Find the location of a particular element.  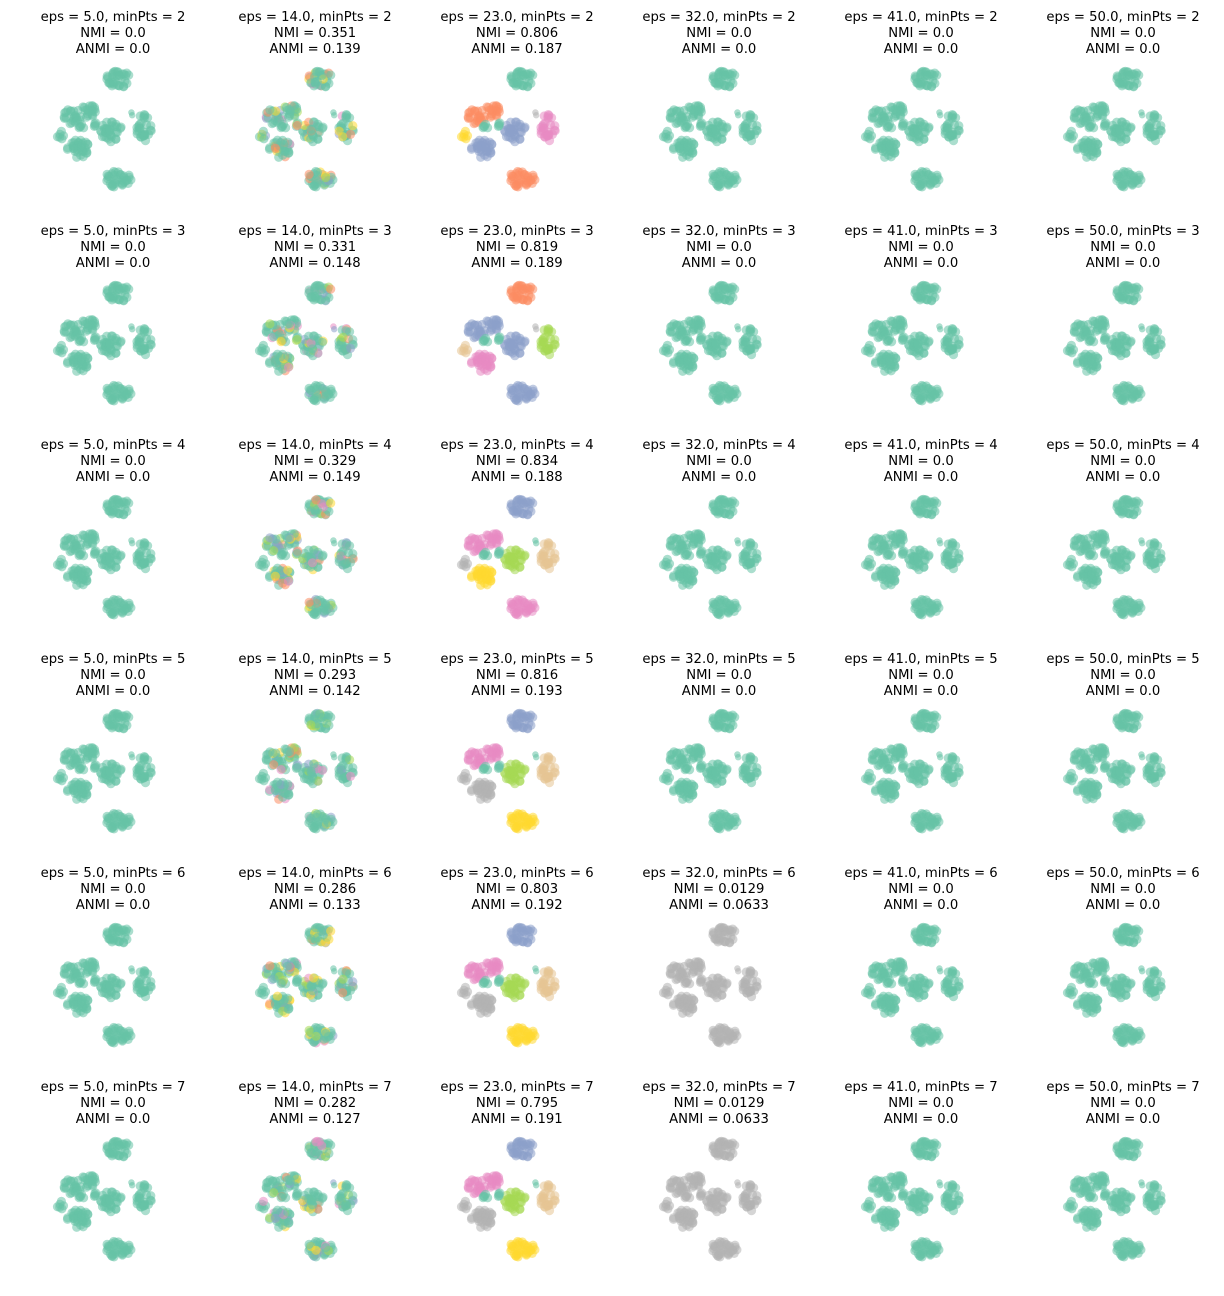

subplot-title-params: eps = 50.0, minPts = 4 is located at coordinates (1123, 445).